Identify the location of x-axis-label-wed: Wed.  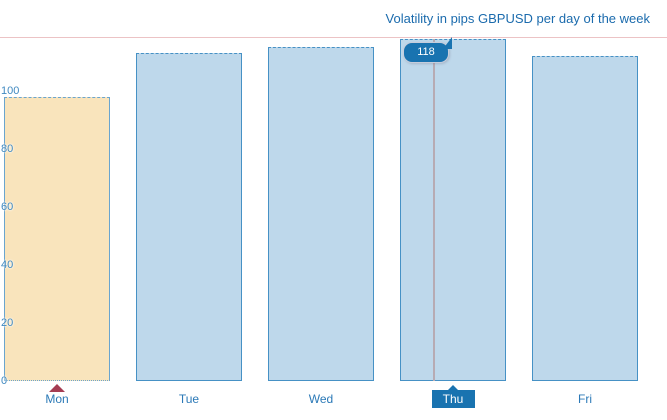
(321, 399).